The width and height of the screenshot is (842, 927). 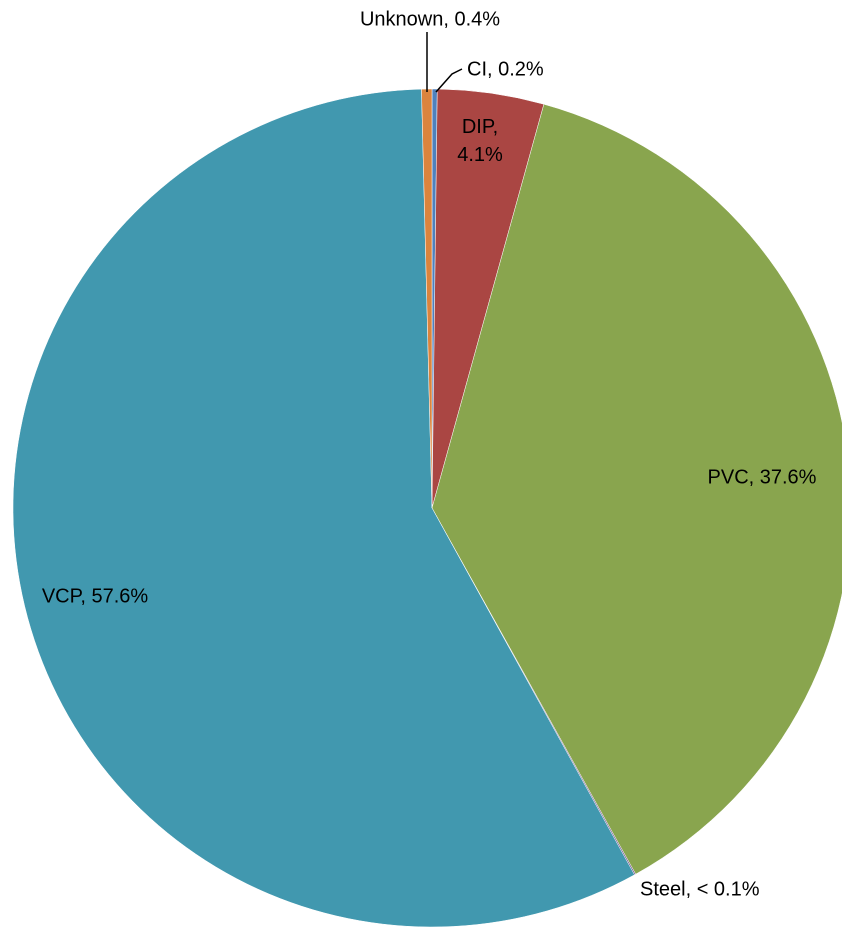 I want to click on data-label-line: DIP,, so click(x=480, y=127).